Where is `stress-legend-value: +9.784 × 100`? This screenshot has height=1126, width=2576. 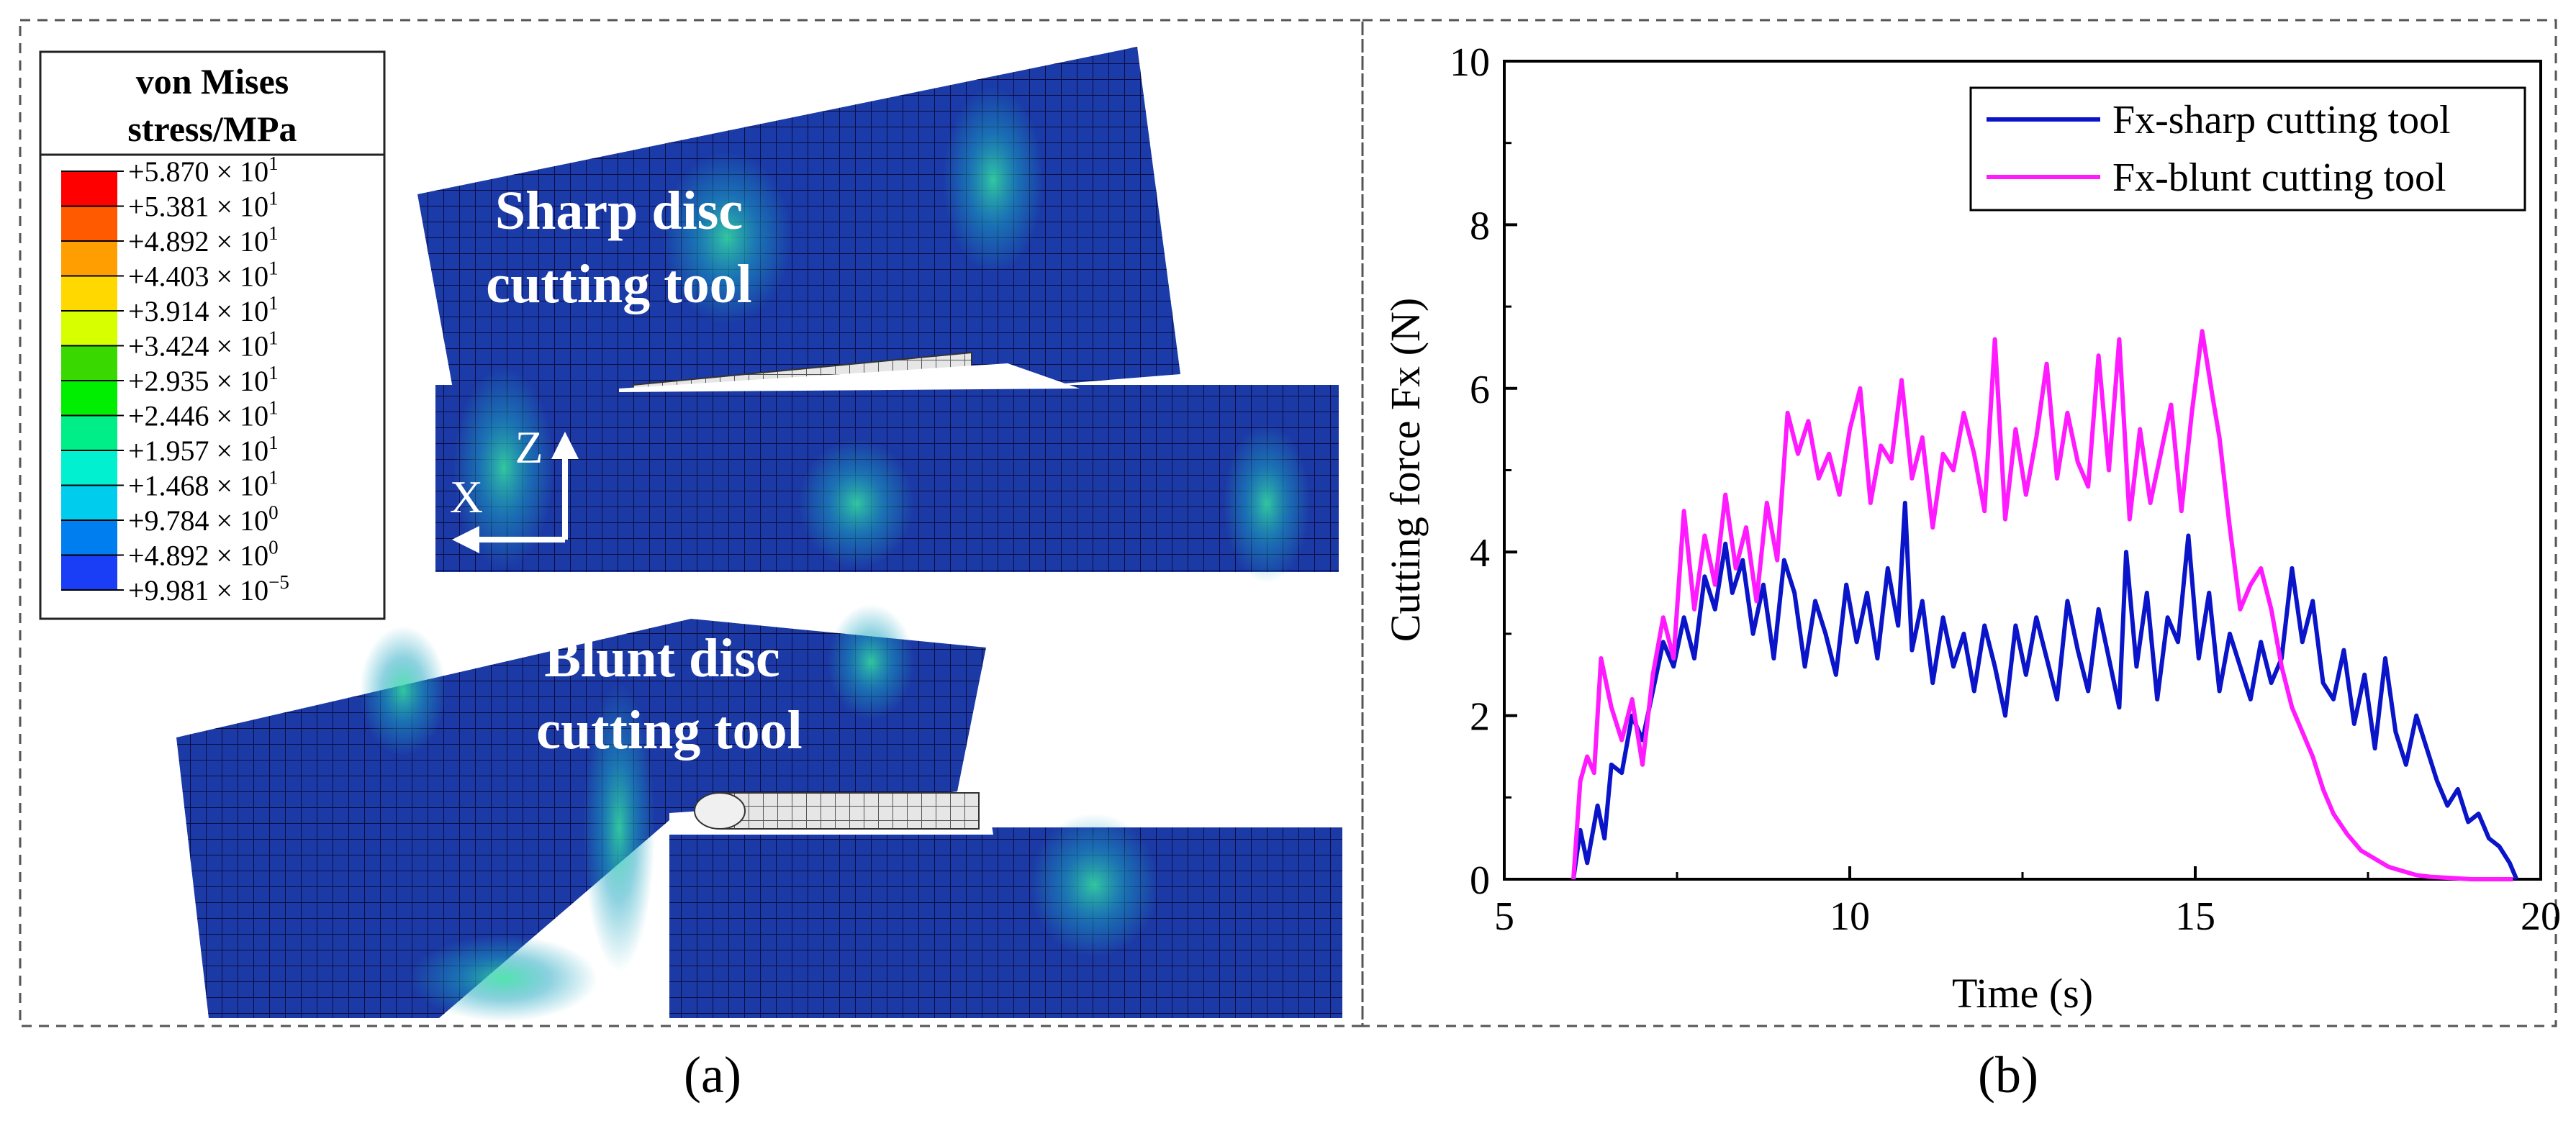 stress-legend-value: +9.784 × 100 is located at coordinates (204, 519).